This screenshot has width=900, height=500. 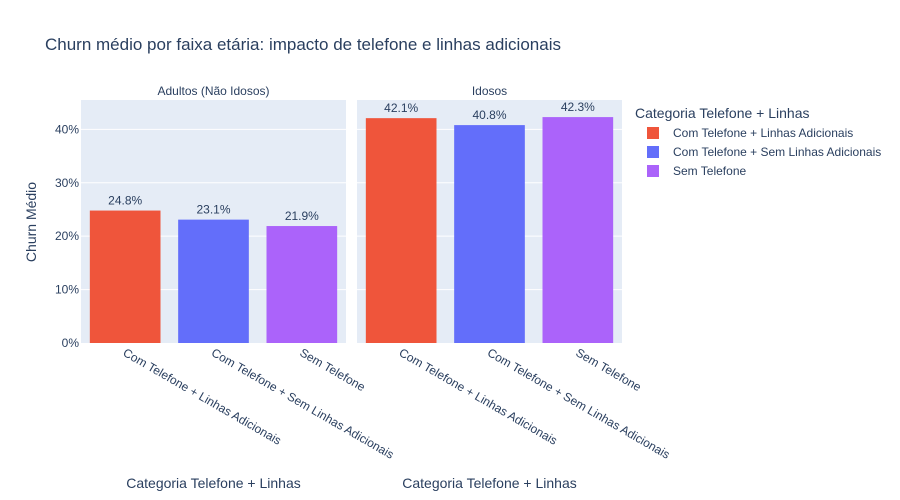 I want to click on legend-item-label: Com Telefone + Sem Linhas Adicionais, so click(x=777, y=152).